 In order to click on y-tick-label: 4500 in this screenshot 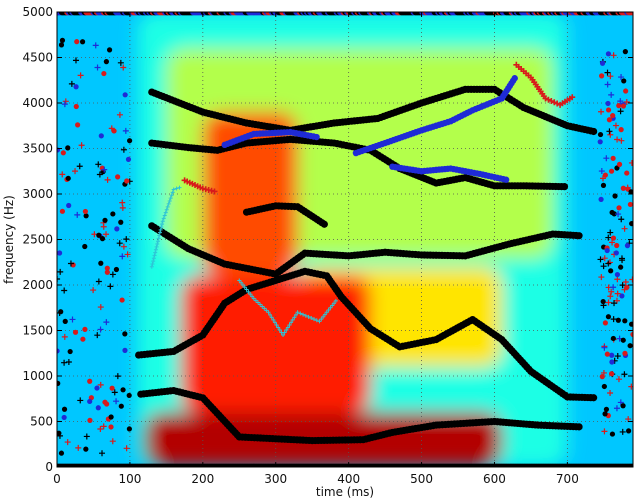, I will do `click(37, 58)`.